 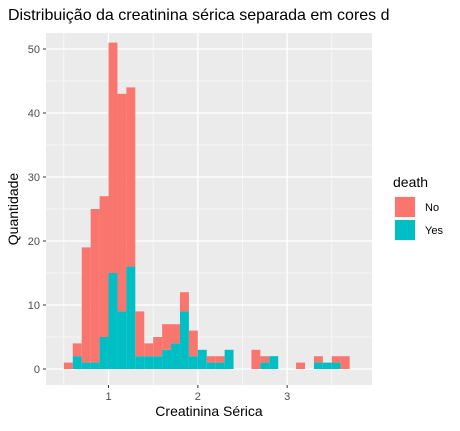 What do you see at coordinates (37, 210) in the screenshot?
I see `y-axis: 0 10 20 30 40 50` at bounding box center [37, 210].